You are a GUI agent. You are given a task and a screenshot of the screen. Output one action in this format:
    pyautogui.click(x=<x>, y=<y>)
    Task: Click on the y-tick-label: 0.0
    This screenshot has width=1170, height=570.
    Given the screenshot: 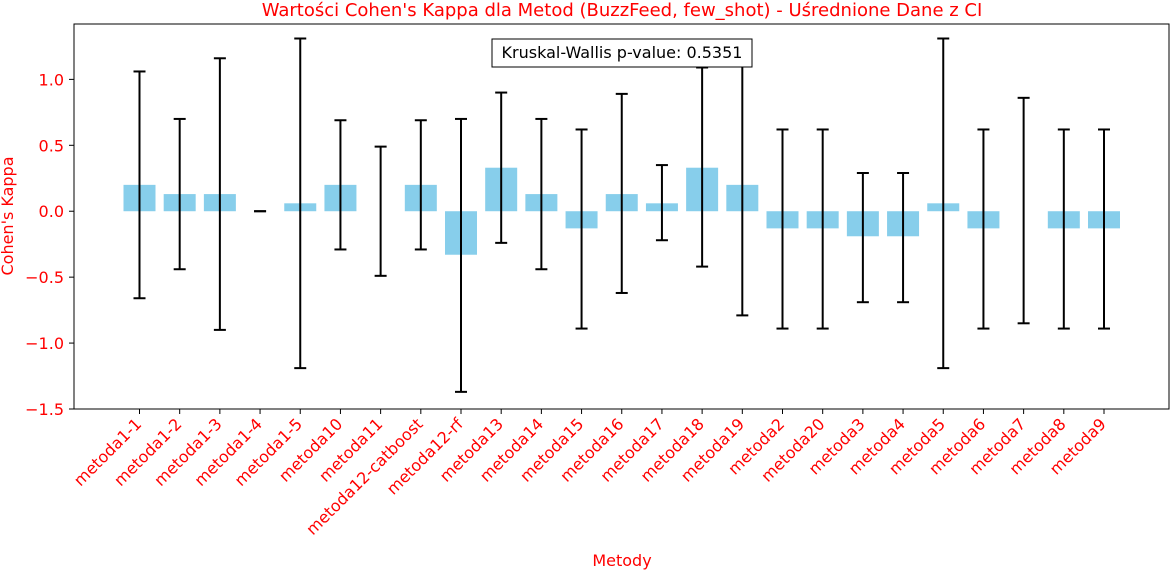 What is the action you would take?
    pyautogui.click(x=51, y=211)
    